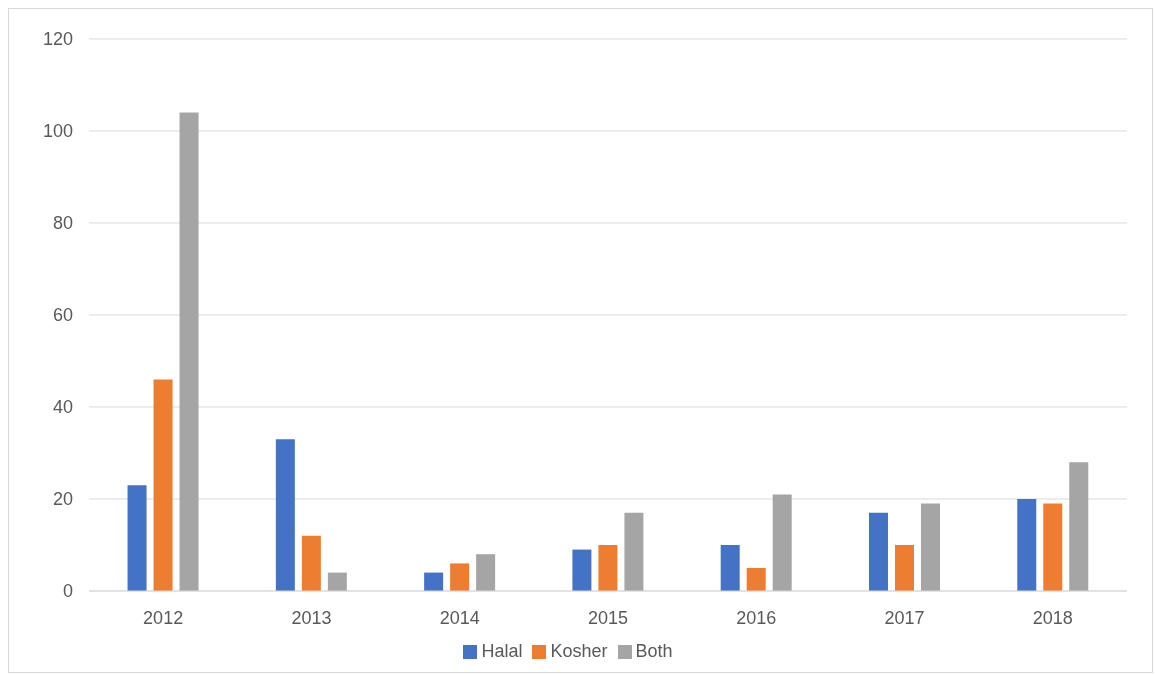 This screenshot has height=675, width=1155. I want to click on y-tick-label: 80, so click(62, 223).